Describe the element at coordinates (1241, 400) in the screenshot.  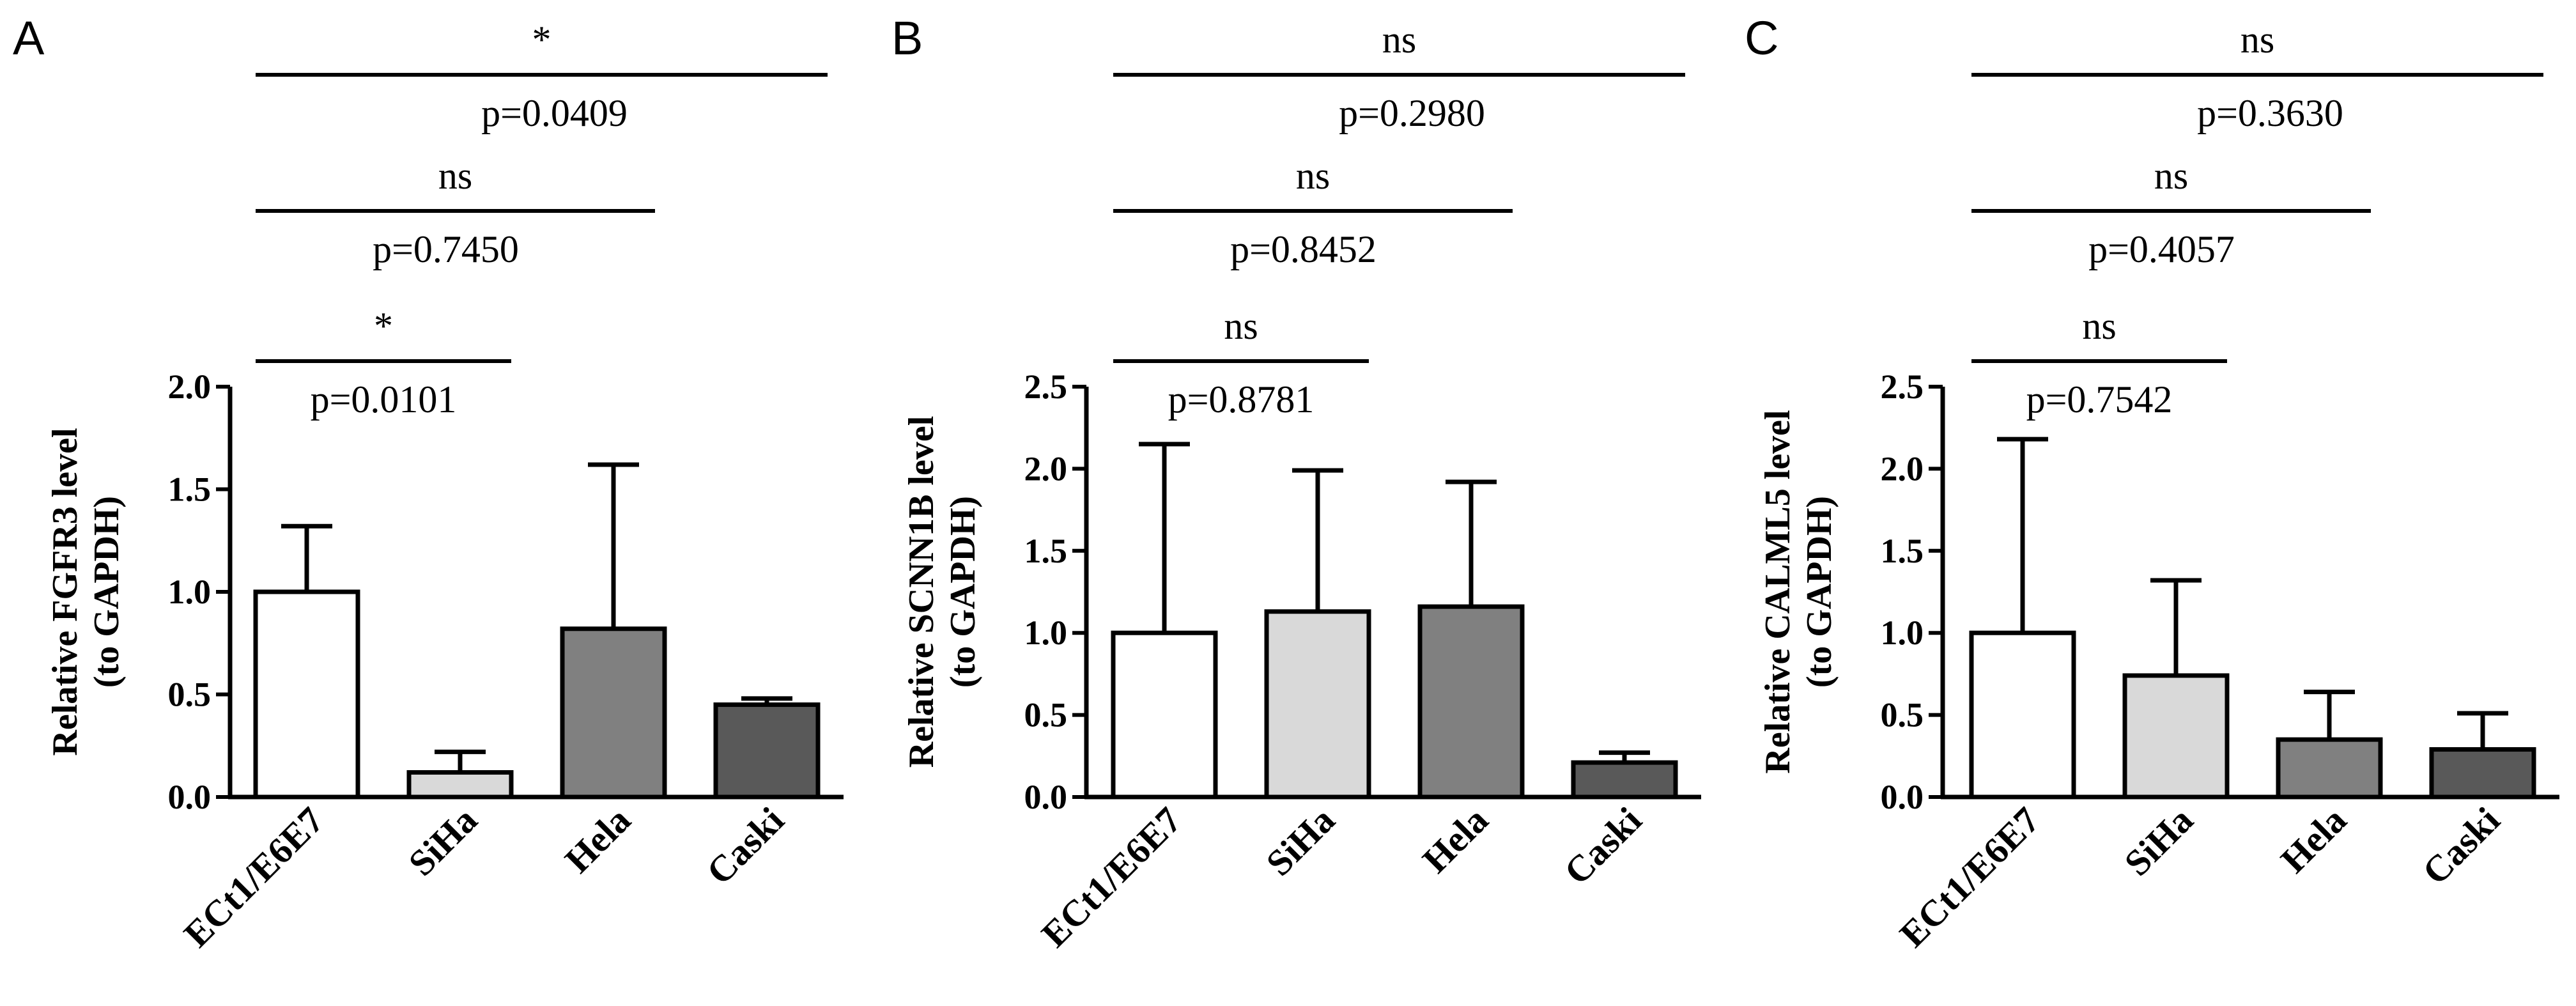
I see `p-value-label: p=0.8781` at that location.